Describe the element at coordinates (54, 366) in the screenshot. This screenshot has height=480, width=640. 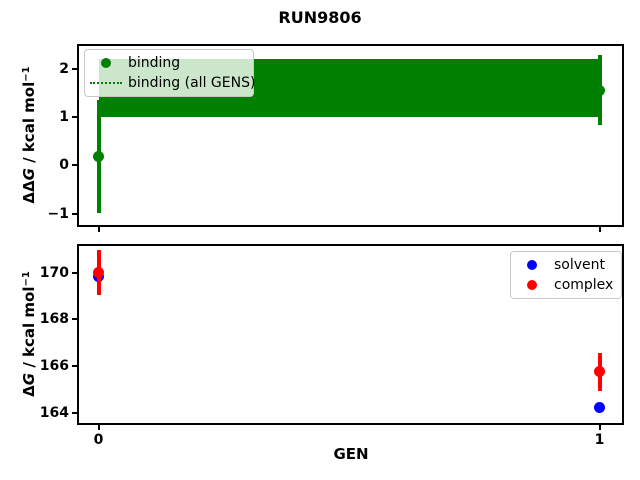
I see `y-tick-label: 166` at that location.